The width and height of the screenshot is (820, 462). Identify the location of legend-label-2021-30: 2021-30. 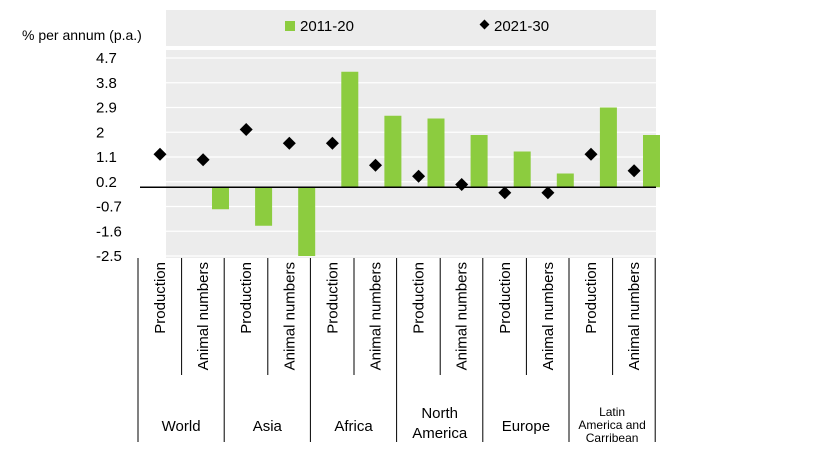
(521, 26).